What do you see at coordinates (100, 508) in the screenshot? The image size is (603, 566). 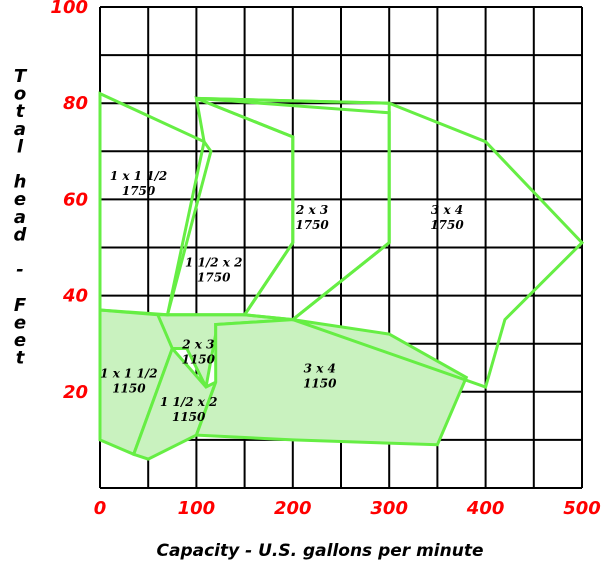 I see `x-tick-label: 0` at bounding box center [100, 508].